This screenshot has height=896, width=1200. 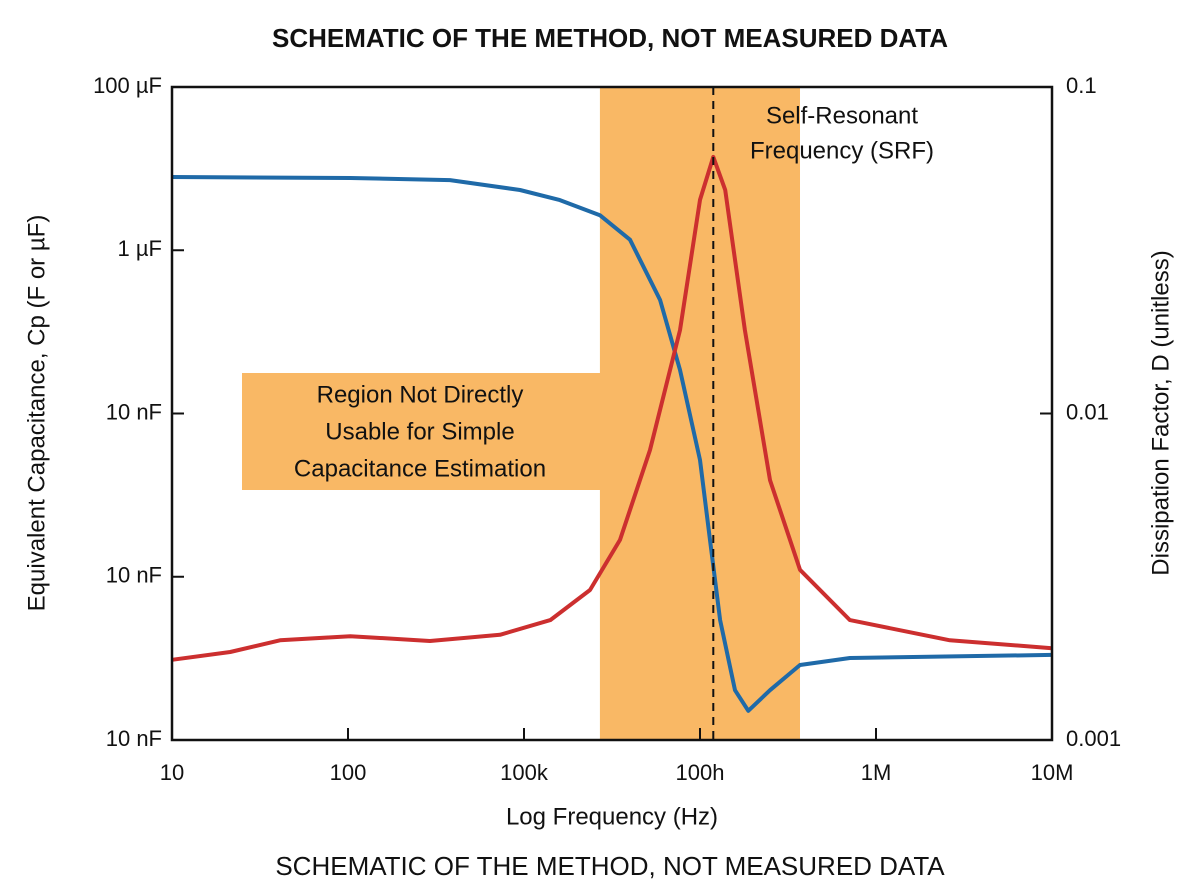 I want to click on x-tick-label: 100k, so click(x=524, y=772).